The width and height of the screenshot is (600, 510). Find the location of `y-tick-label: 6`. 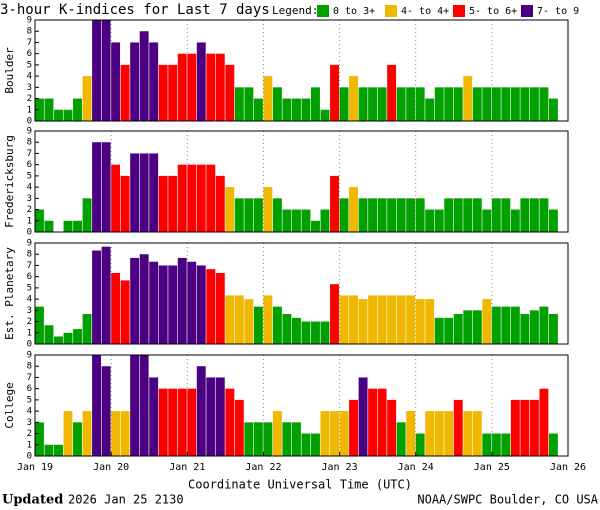

y-tick-label: 6 is located at coordinates (29, 277).